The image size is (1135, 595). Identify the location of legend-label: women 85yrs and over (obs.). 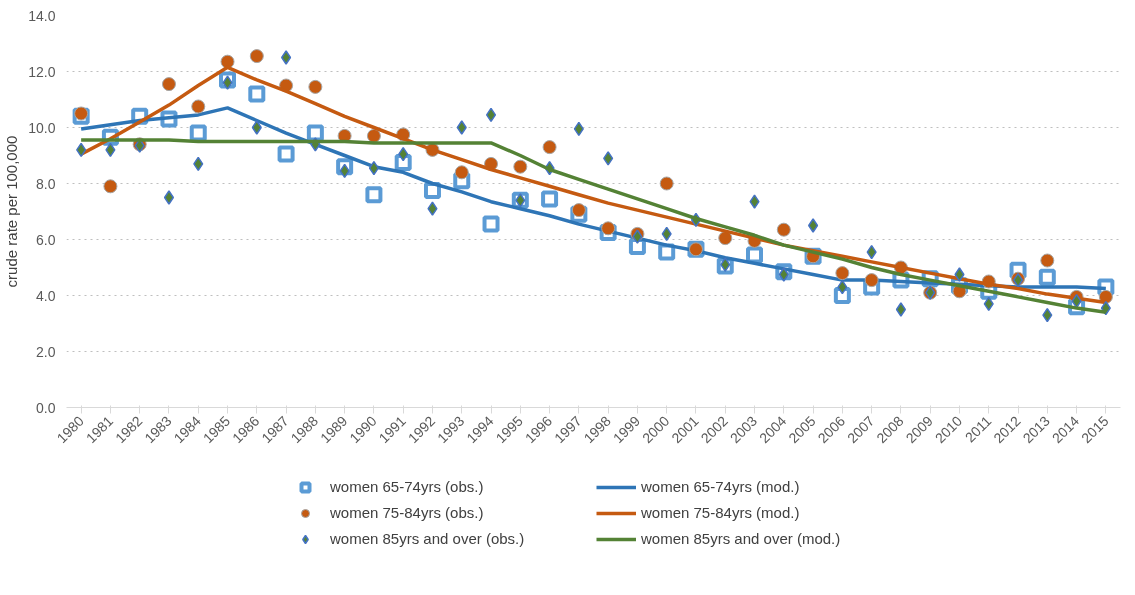
(428, 538).